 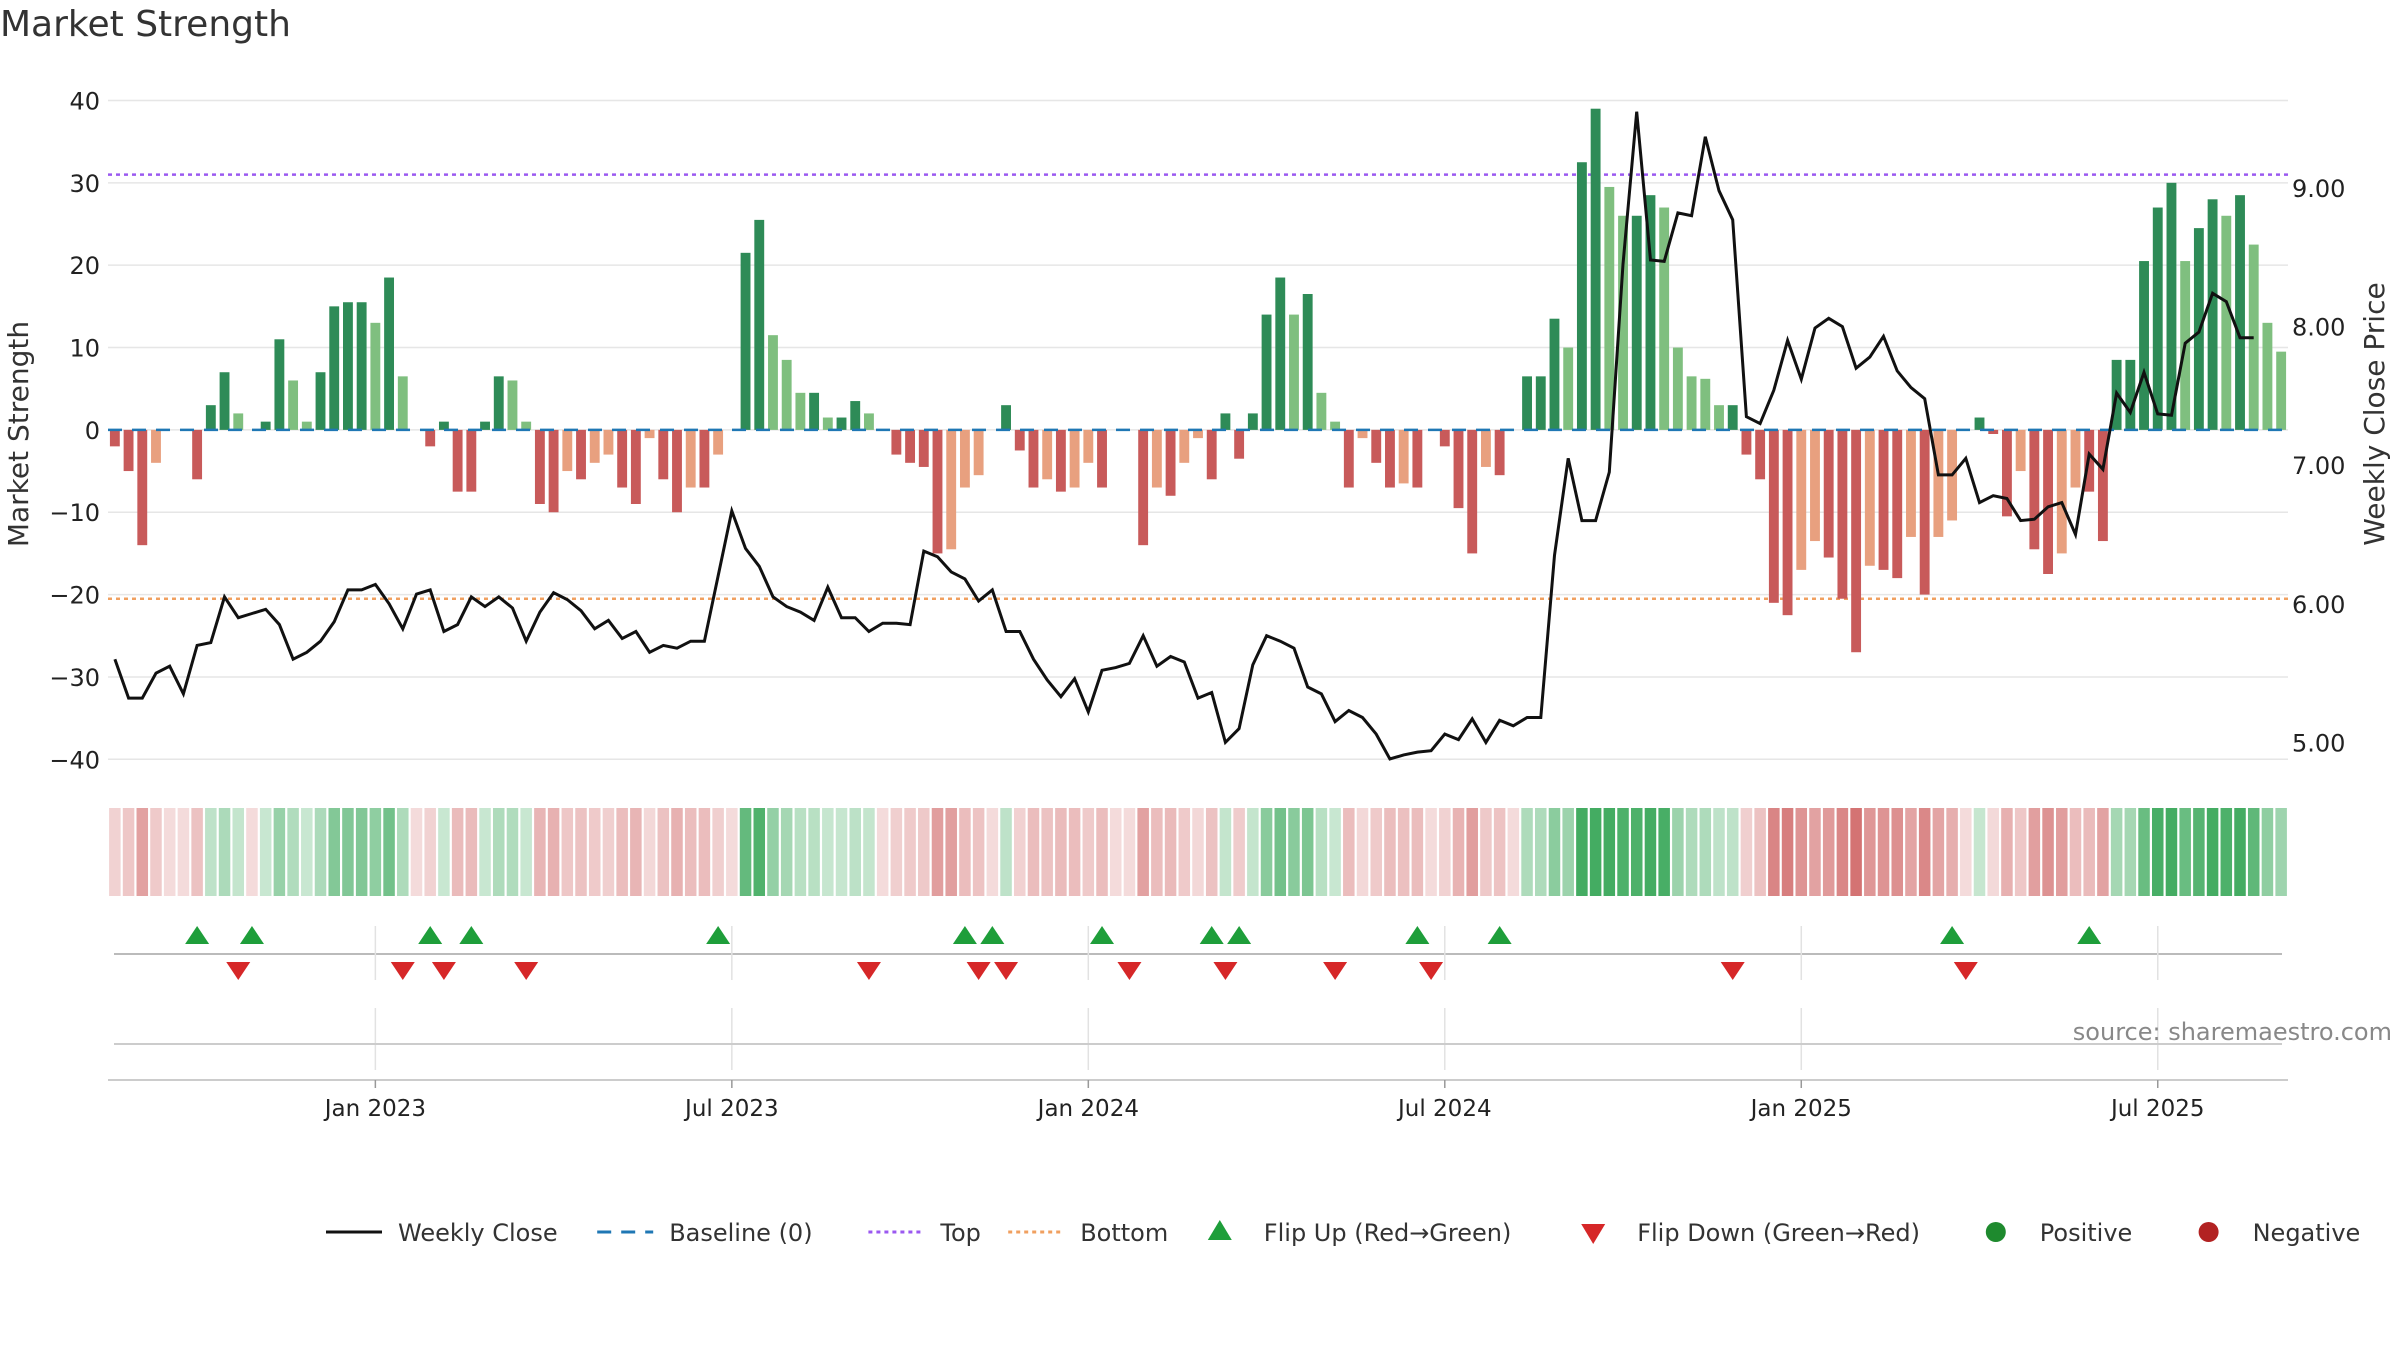 What do you see at coordinates (1087, 1109) in the screenshot?
I see `x-tick-label: Jan 2024` at bounding box center [1087, 1109].